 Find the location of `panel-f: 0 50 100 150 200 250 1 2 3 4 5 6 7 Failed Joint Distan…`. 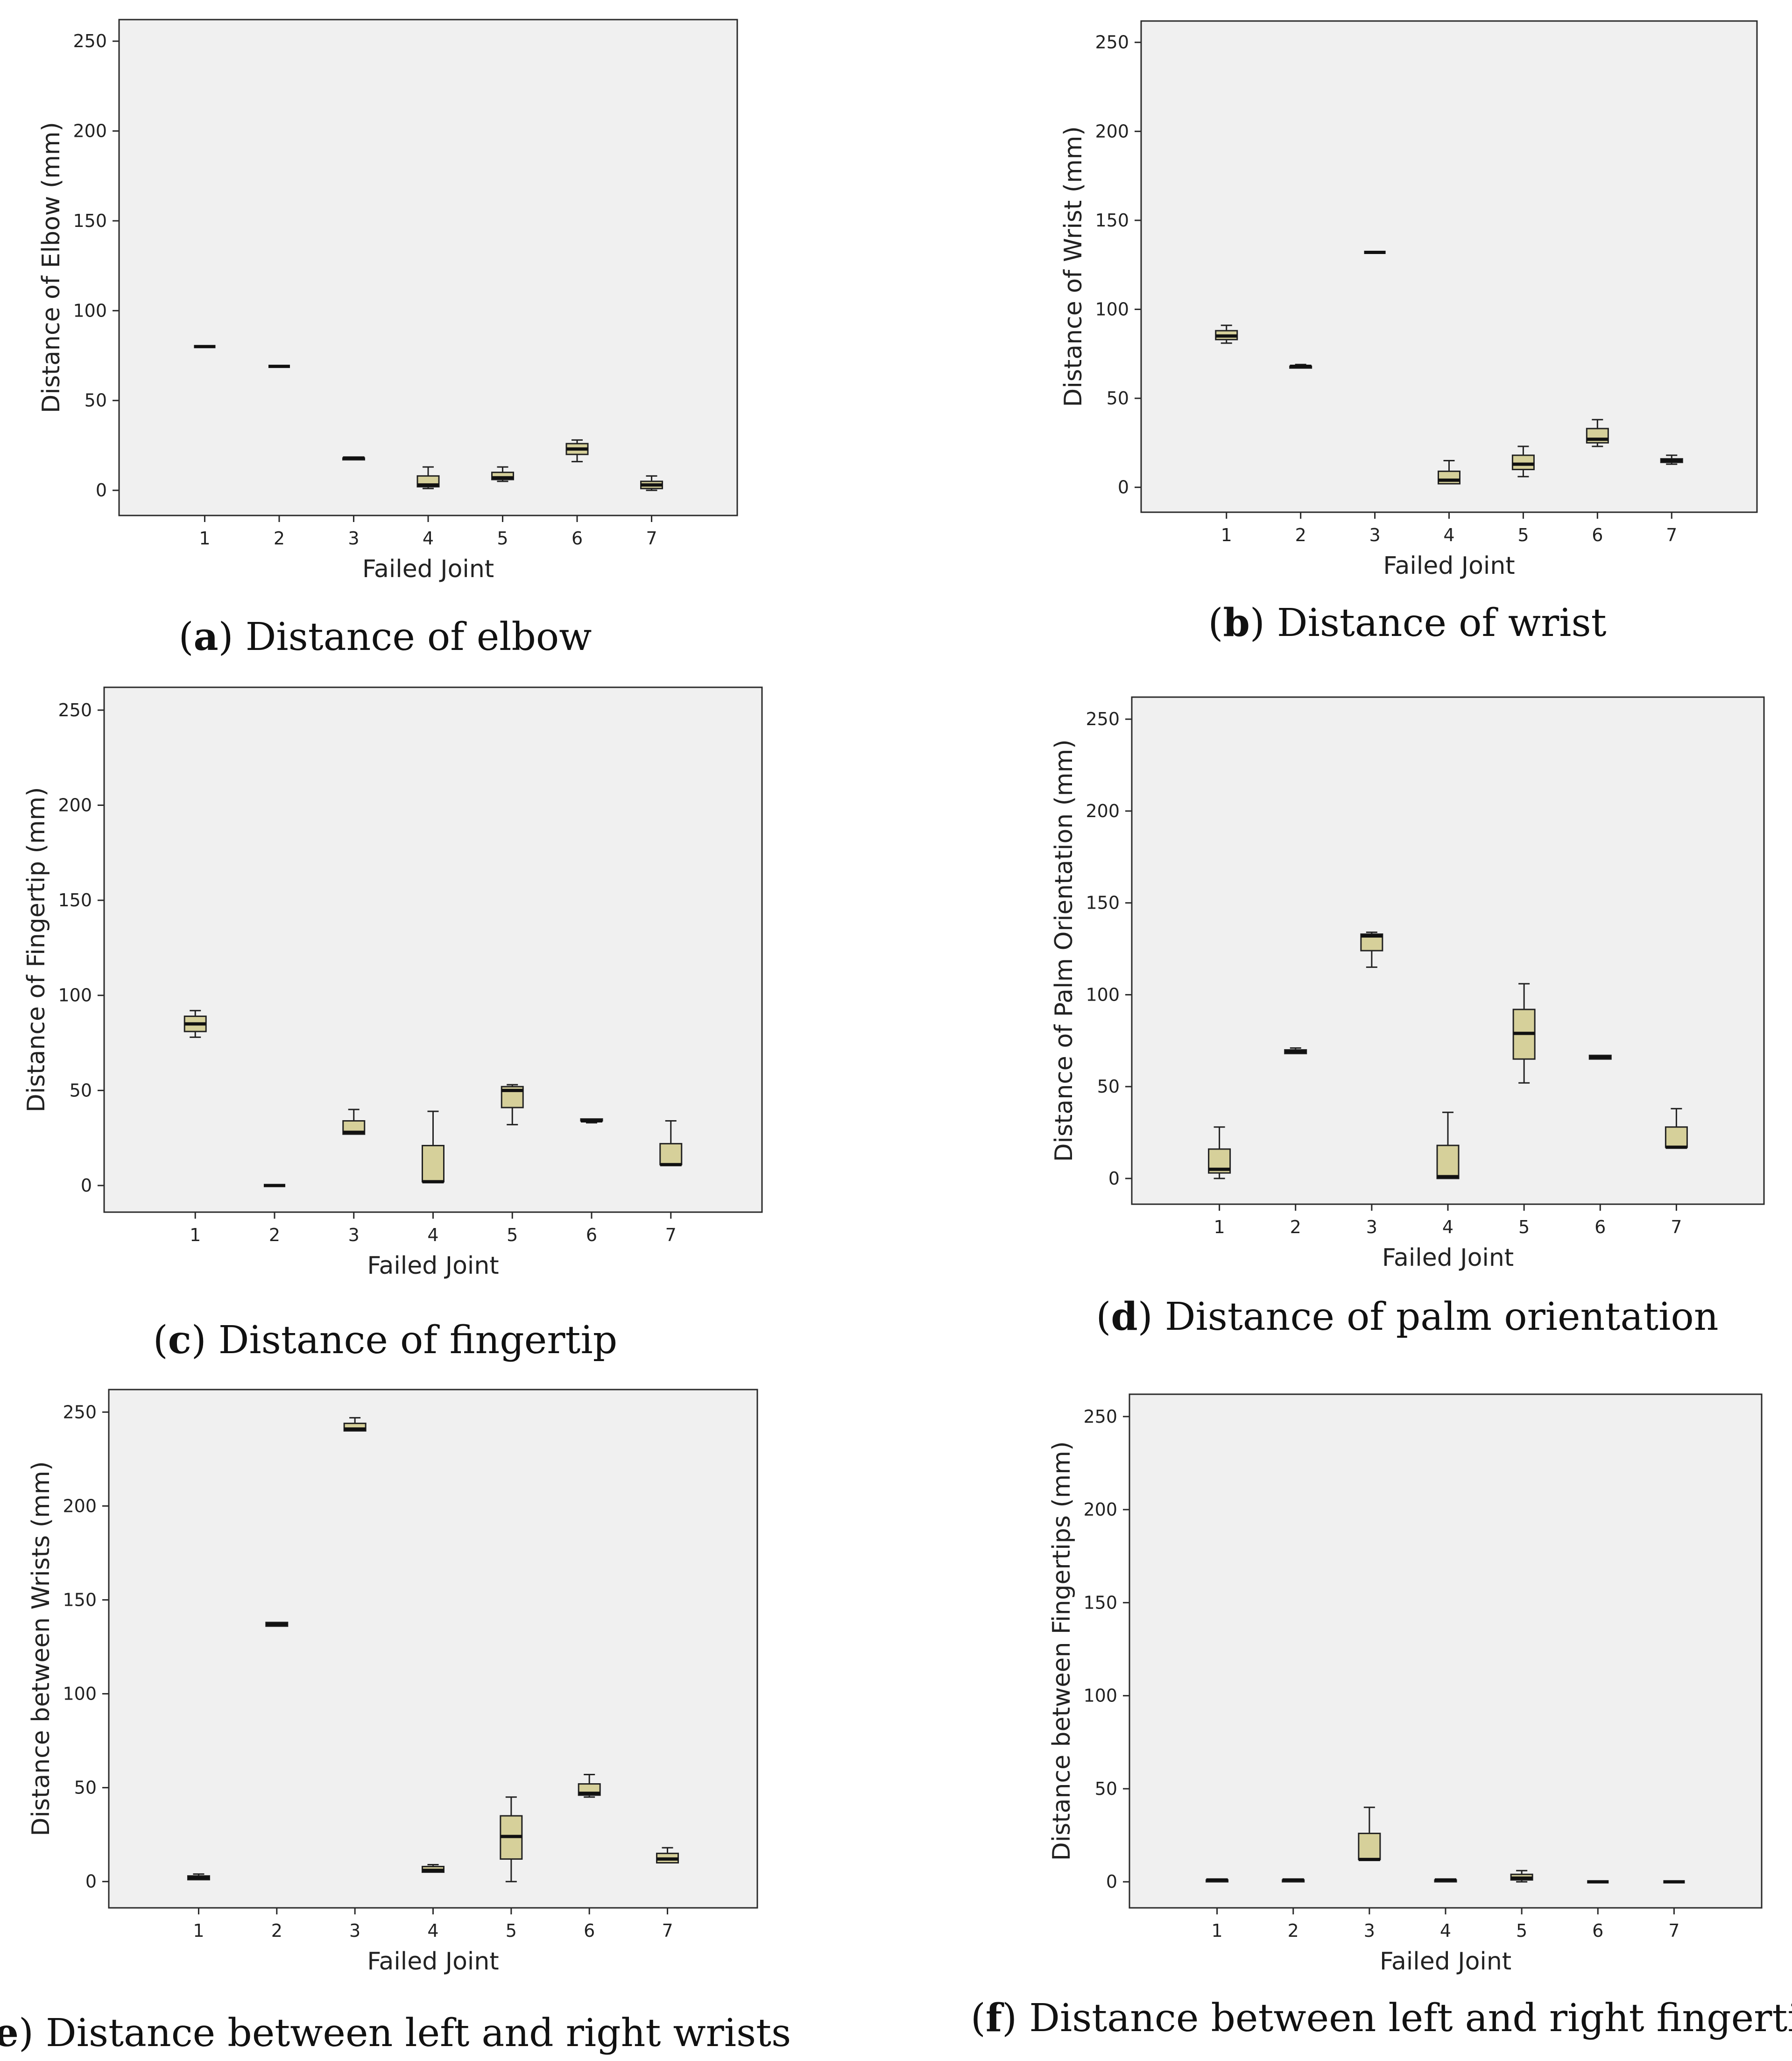

panel-f: 0 50 100 150 200 250 1 2 3 4 5 6 7 Failed Joint Distan… is located at coordinates (1381, 1716).